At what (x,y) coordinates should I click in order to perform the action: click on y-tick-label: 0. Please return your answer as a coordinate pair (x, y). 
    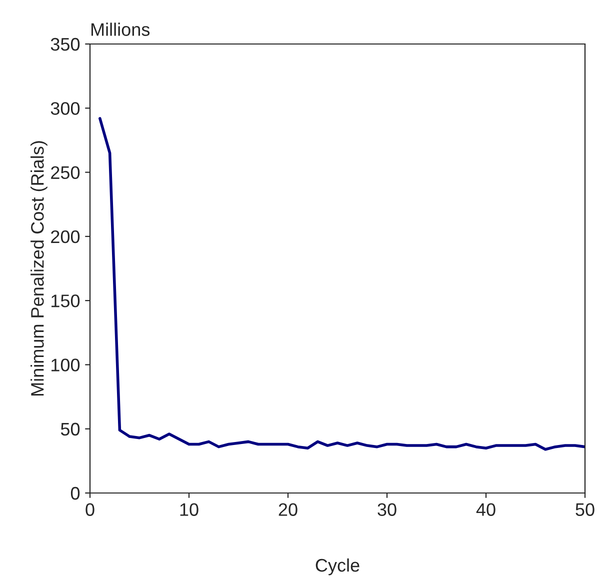
    Looking at the image, I should click on (75, 493).